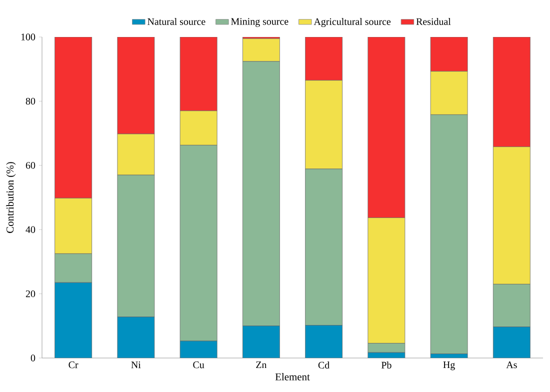 This screenshot has width=550, height=392. Describe the element at coordinates (261, 365) in the screenshot. I see `x-tick-label: Zn` at that location.